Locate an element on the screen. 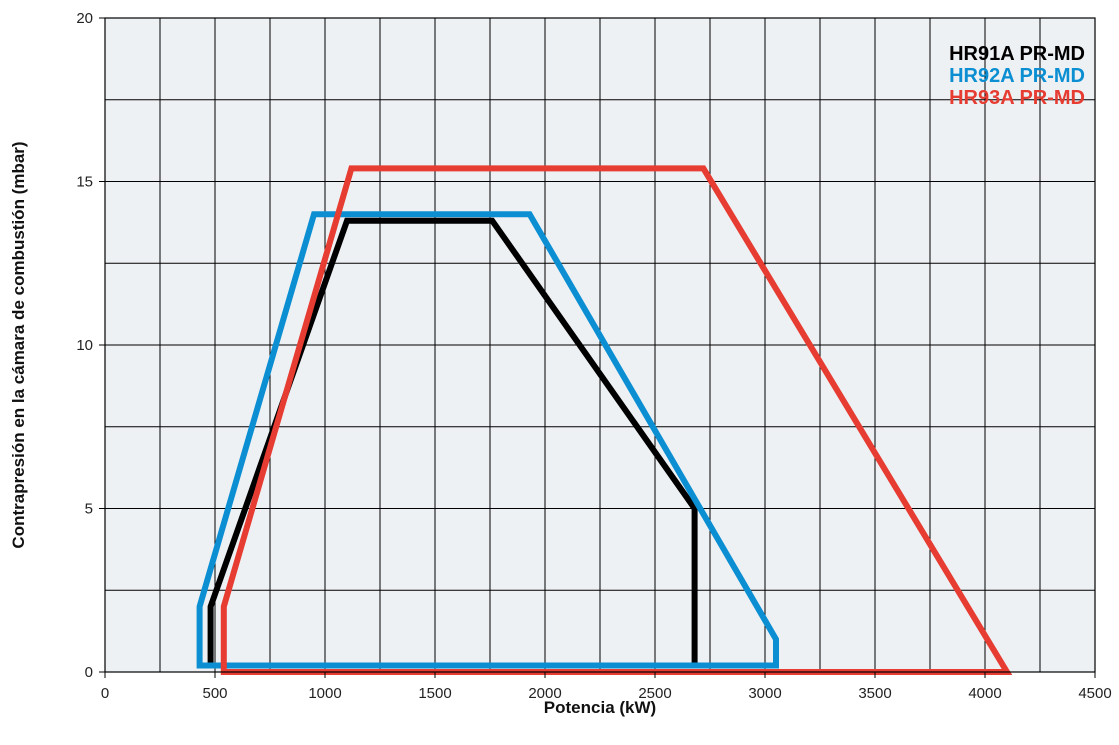 Image resolution: width=1119 pixels, height=745 pixels. legend-entry-hr93a: HR93A PR-MD is located at coordinates (1017, 98).